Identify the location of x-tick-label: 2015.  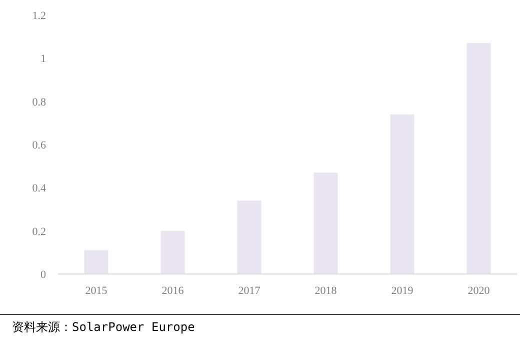
(96, 291).